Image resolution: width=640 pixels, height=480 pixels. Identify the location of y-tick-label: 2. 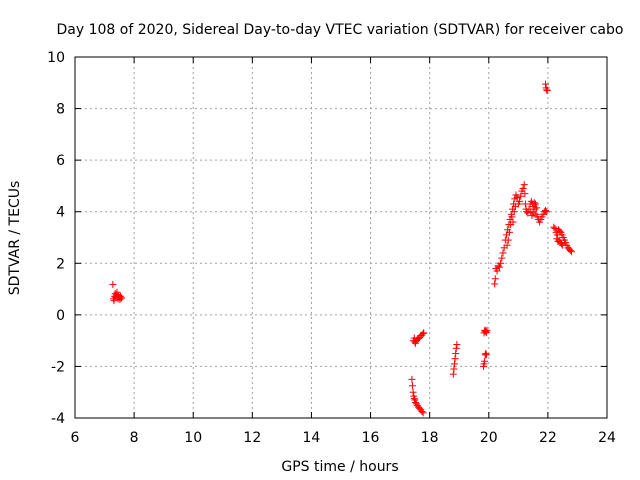
(60, 264).